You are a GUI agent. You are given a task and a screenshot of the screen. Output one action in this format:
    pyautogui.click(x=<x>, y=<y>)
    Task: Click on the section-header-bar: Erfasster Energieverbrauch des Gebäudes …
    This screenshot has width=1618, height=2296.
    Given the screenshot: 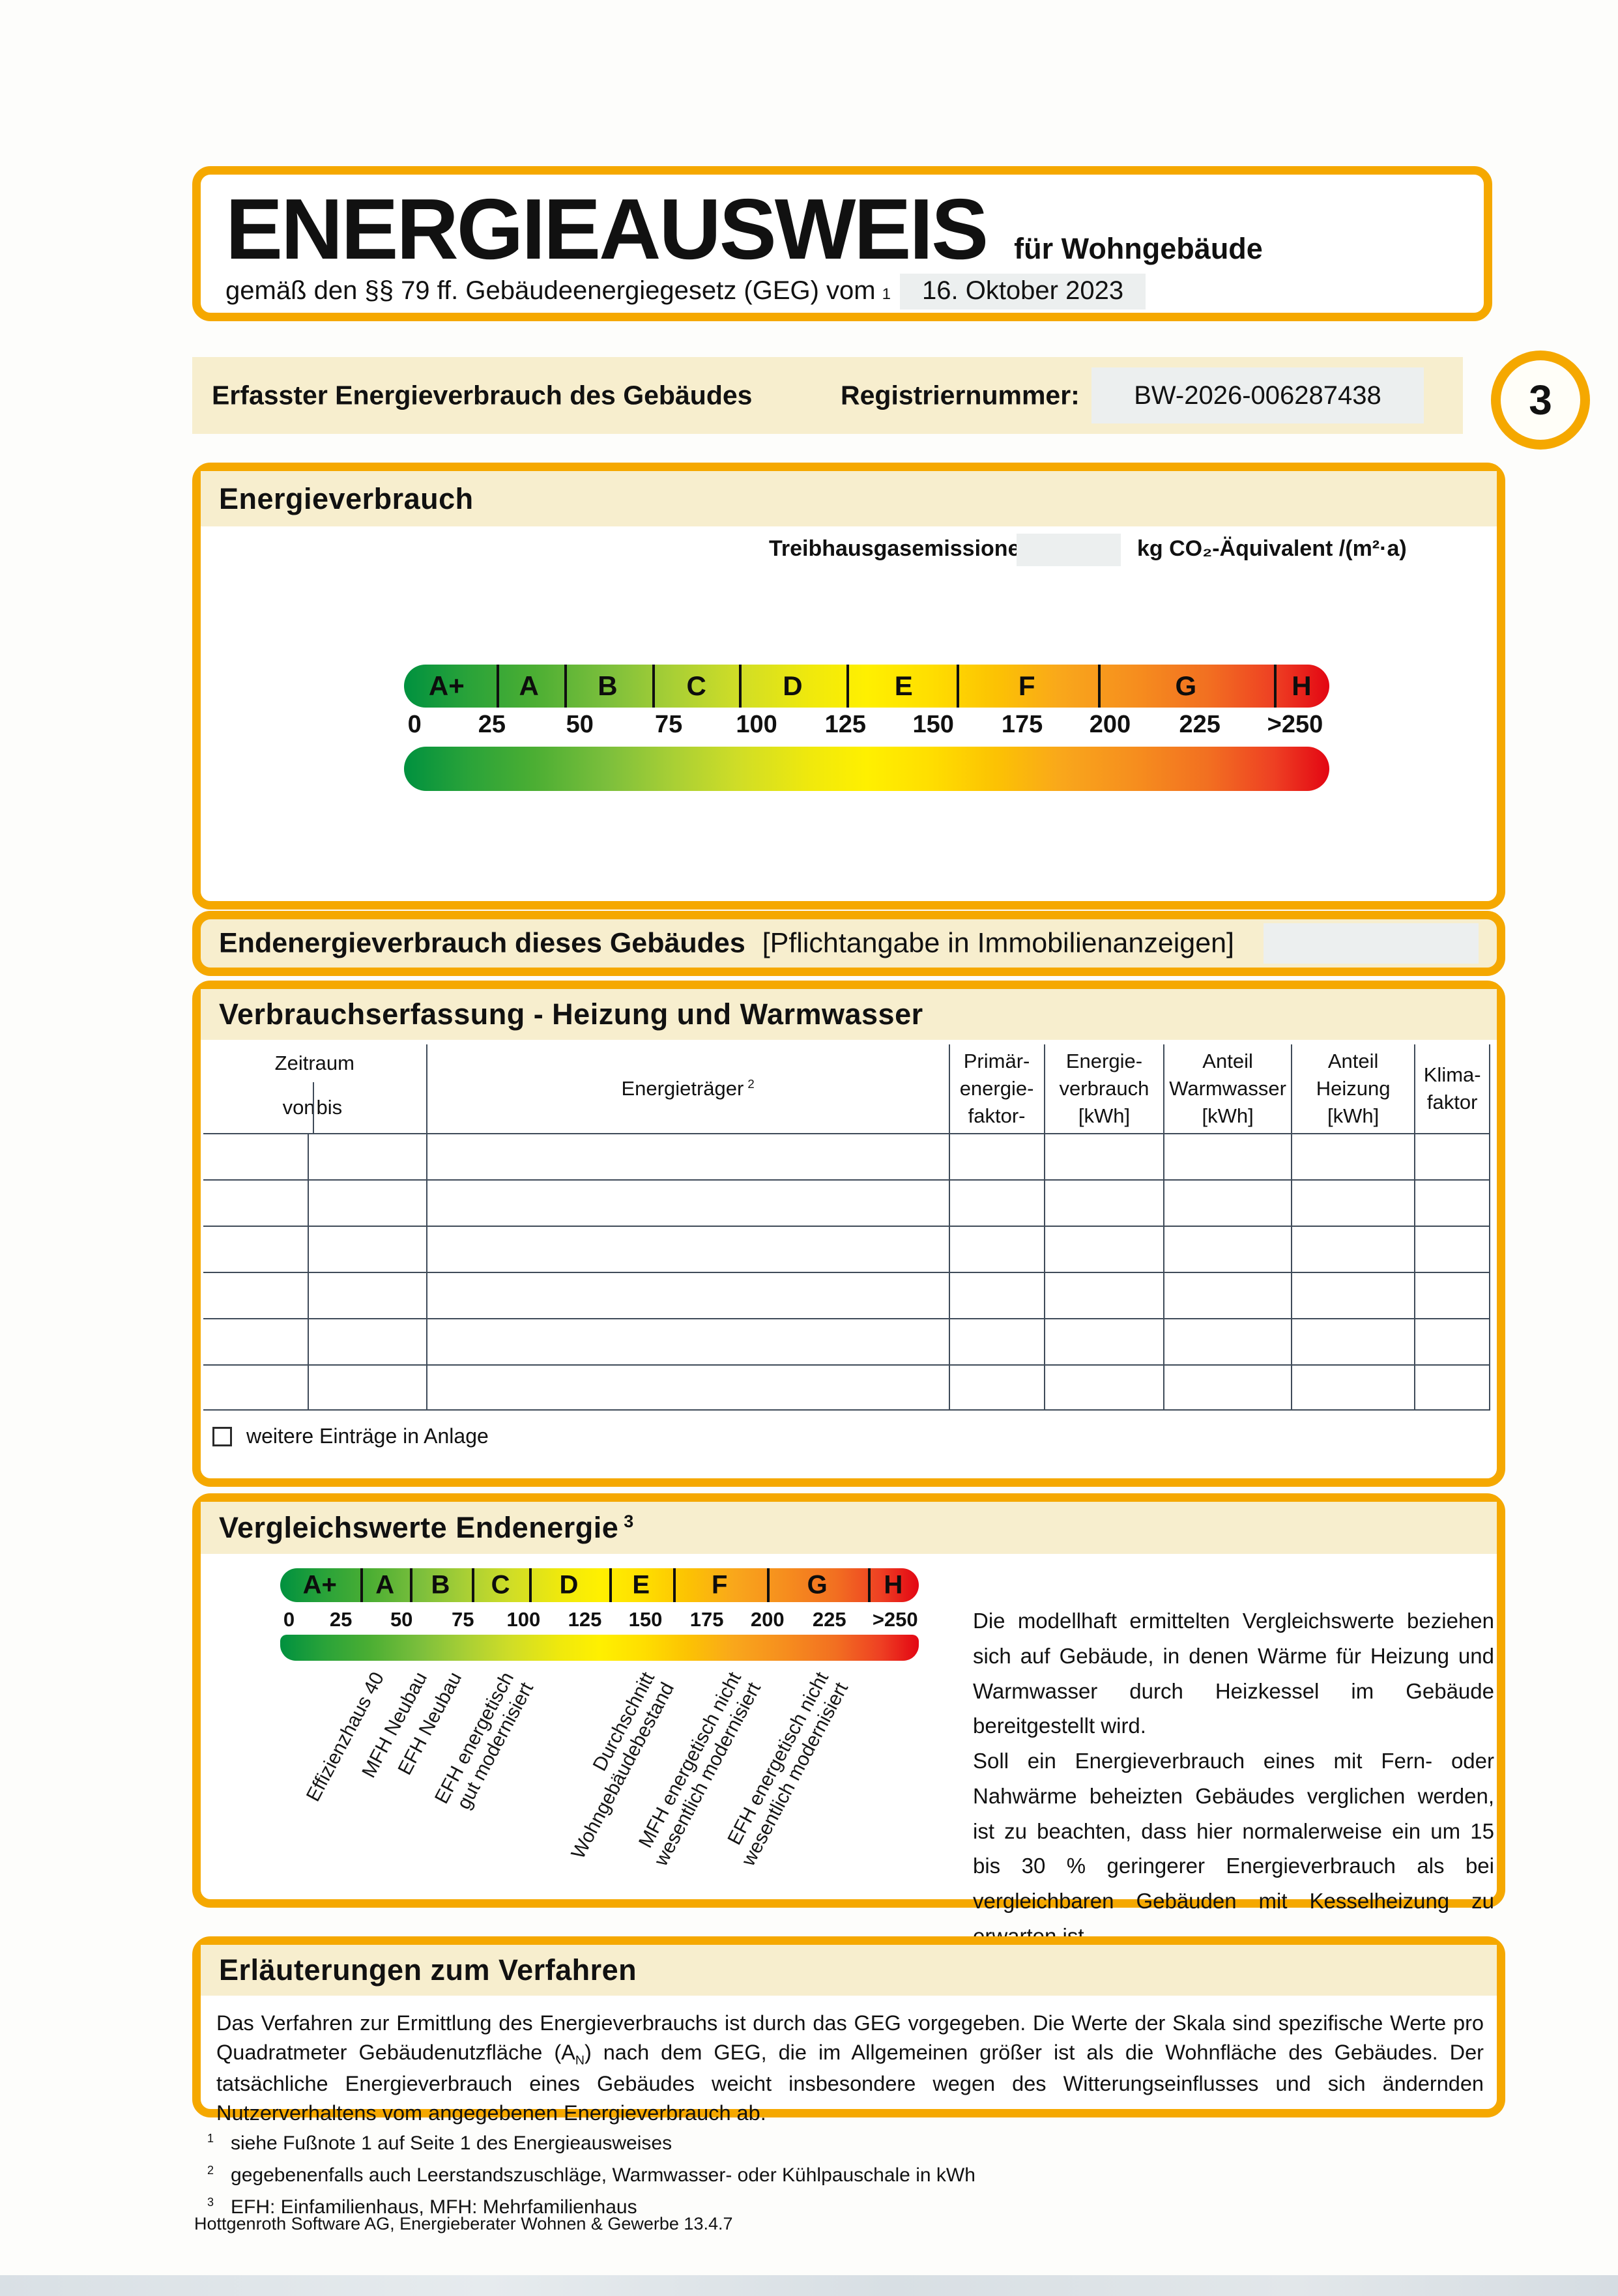 What is the action you would take?
    pyautogui.click(x=827, y=395)
    